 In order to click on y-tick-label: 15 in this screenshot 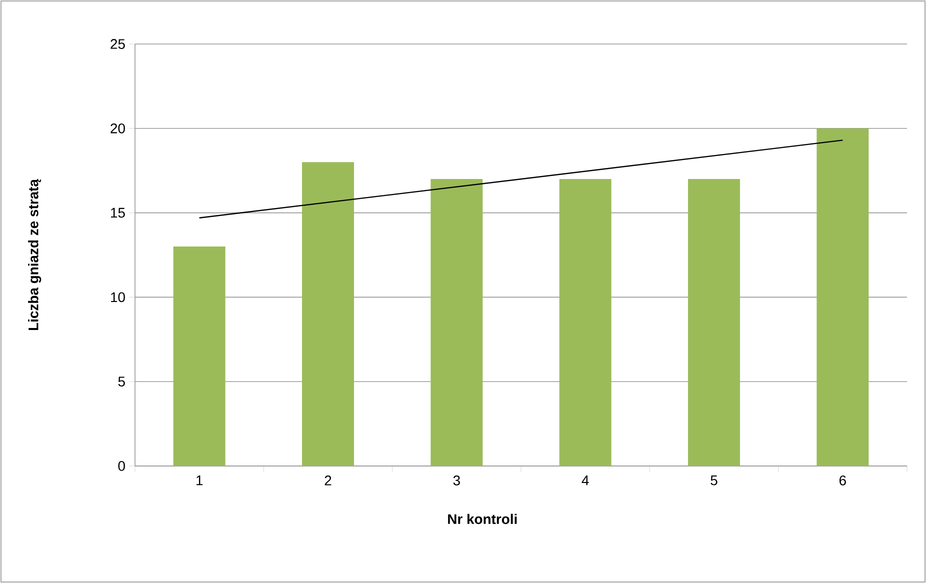, I will do `click(118, 213)`.